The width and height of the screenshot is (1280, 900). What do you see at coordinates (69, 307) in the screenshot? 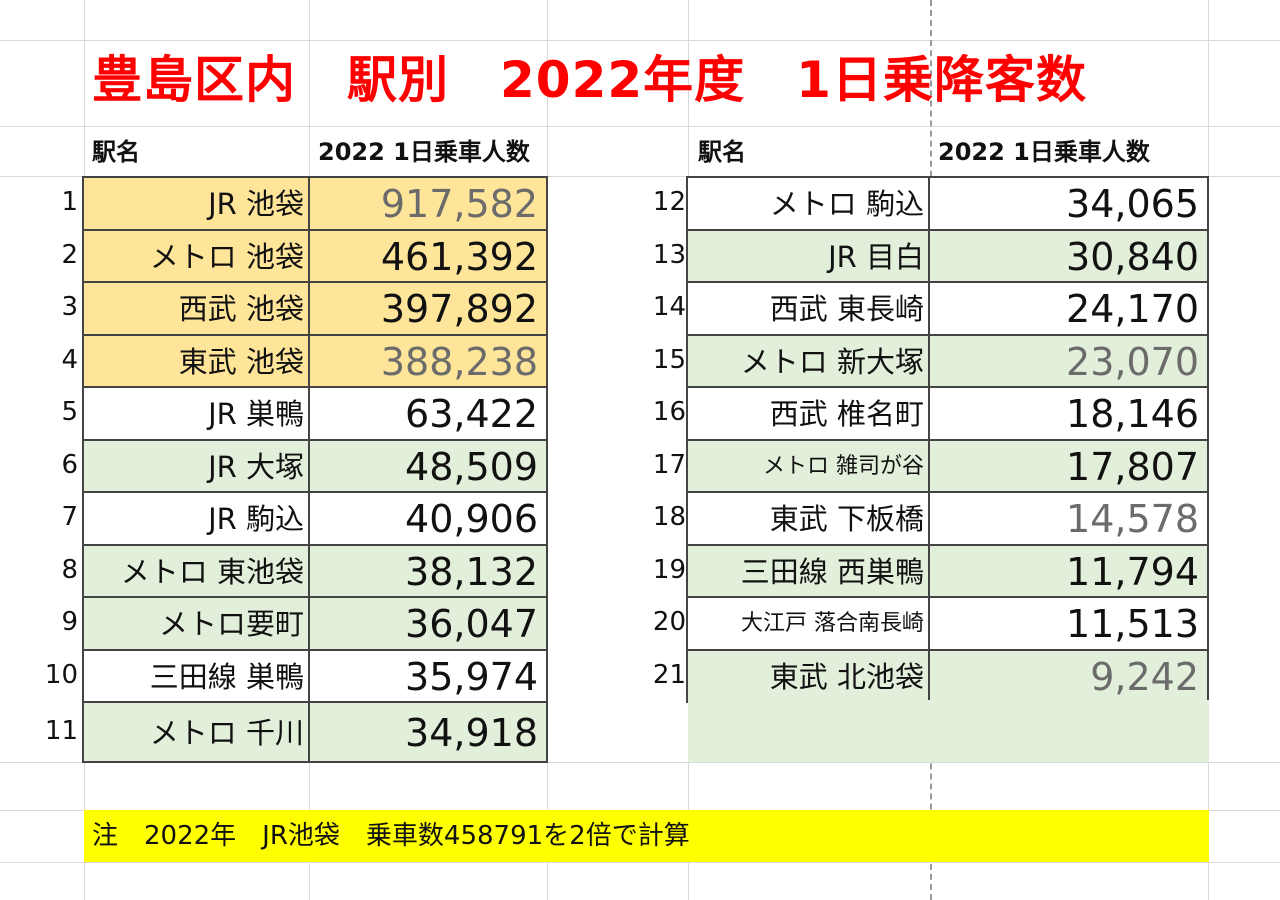
I see `row-number: 3` at bounding box center [69, 307].